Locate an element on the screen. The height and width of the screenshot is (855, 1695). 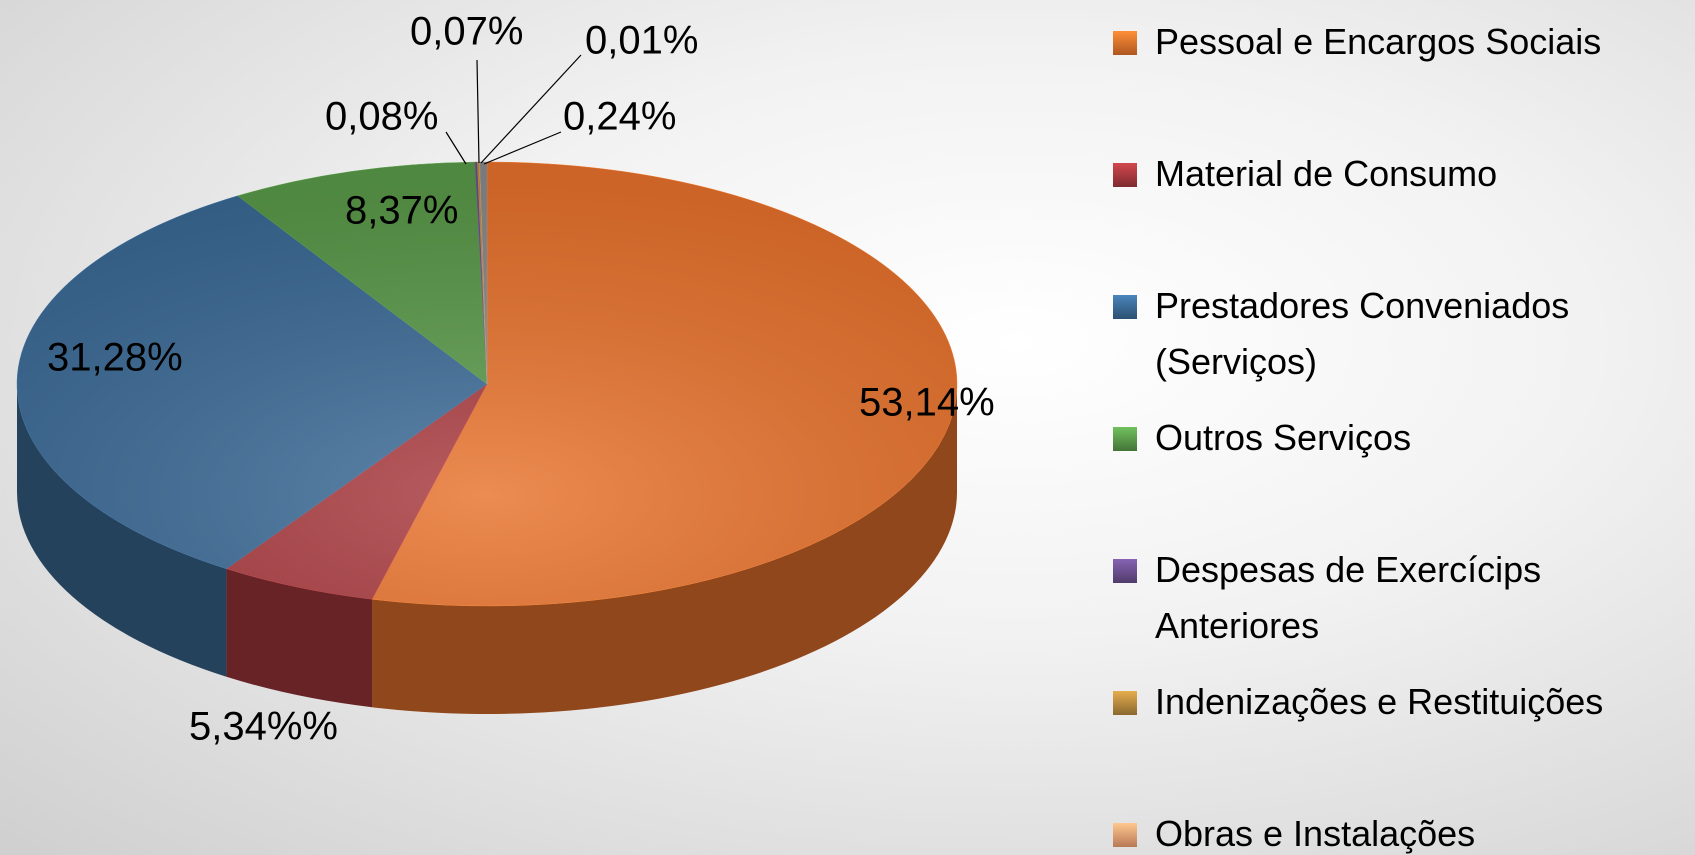
data-label: 8,37% is located at coordinates (401, 211).